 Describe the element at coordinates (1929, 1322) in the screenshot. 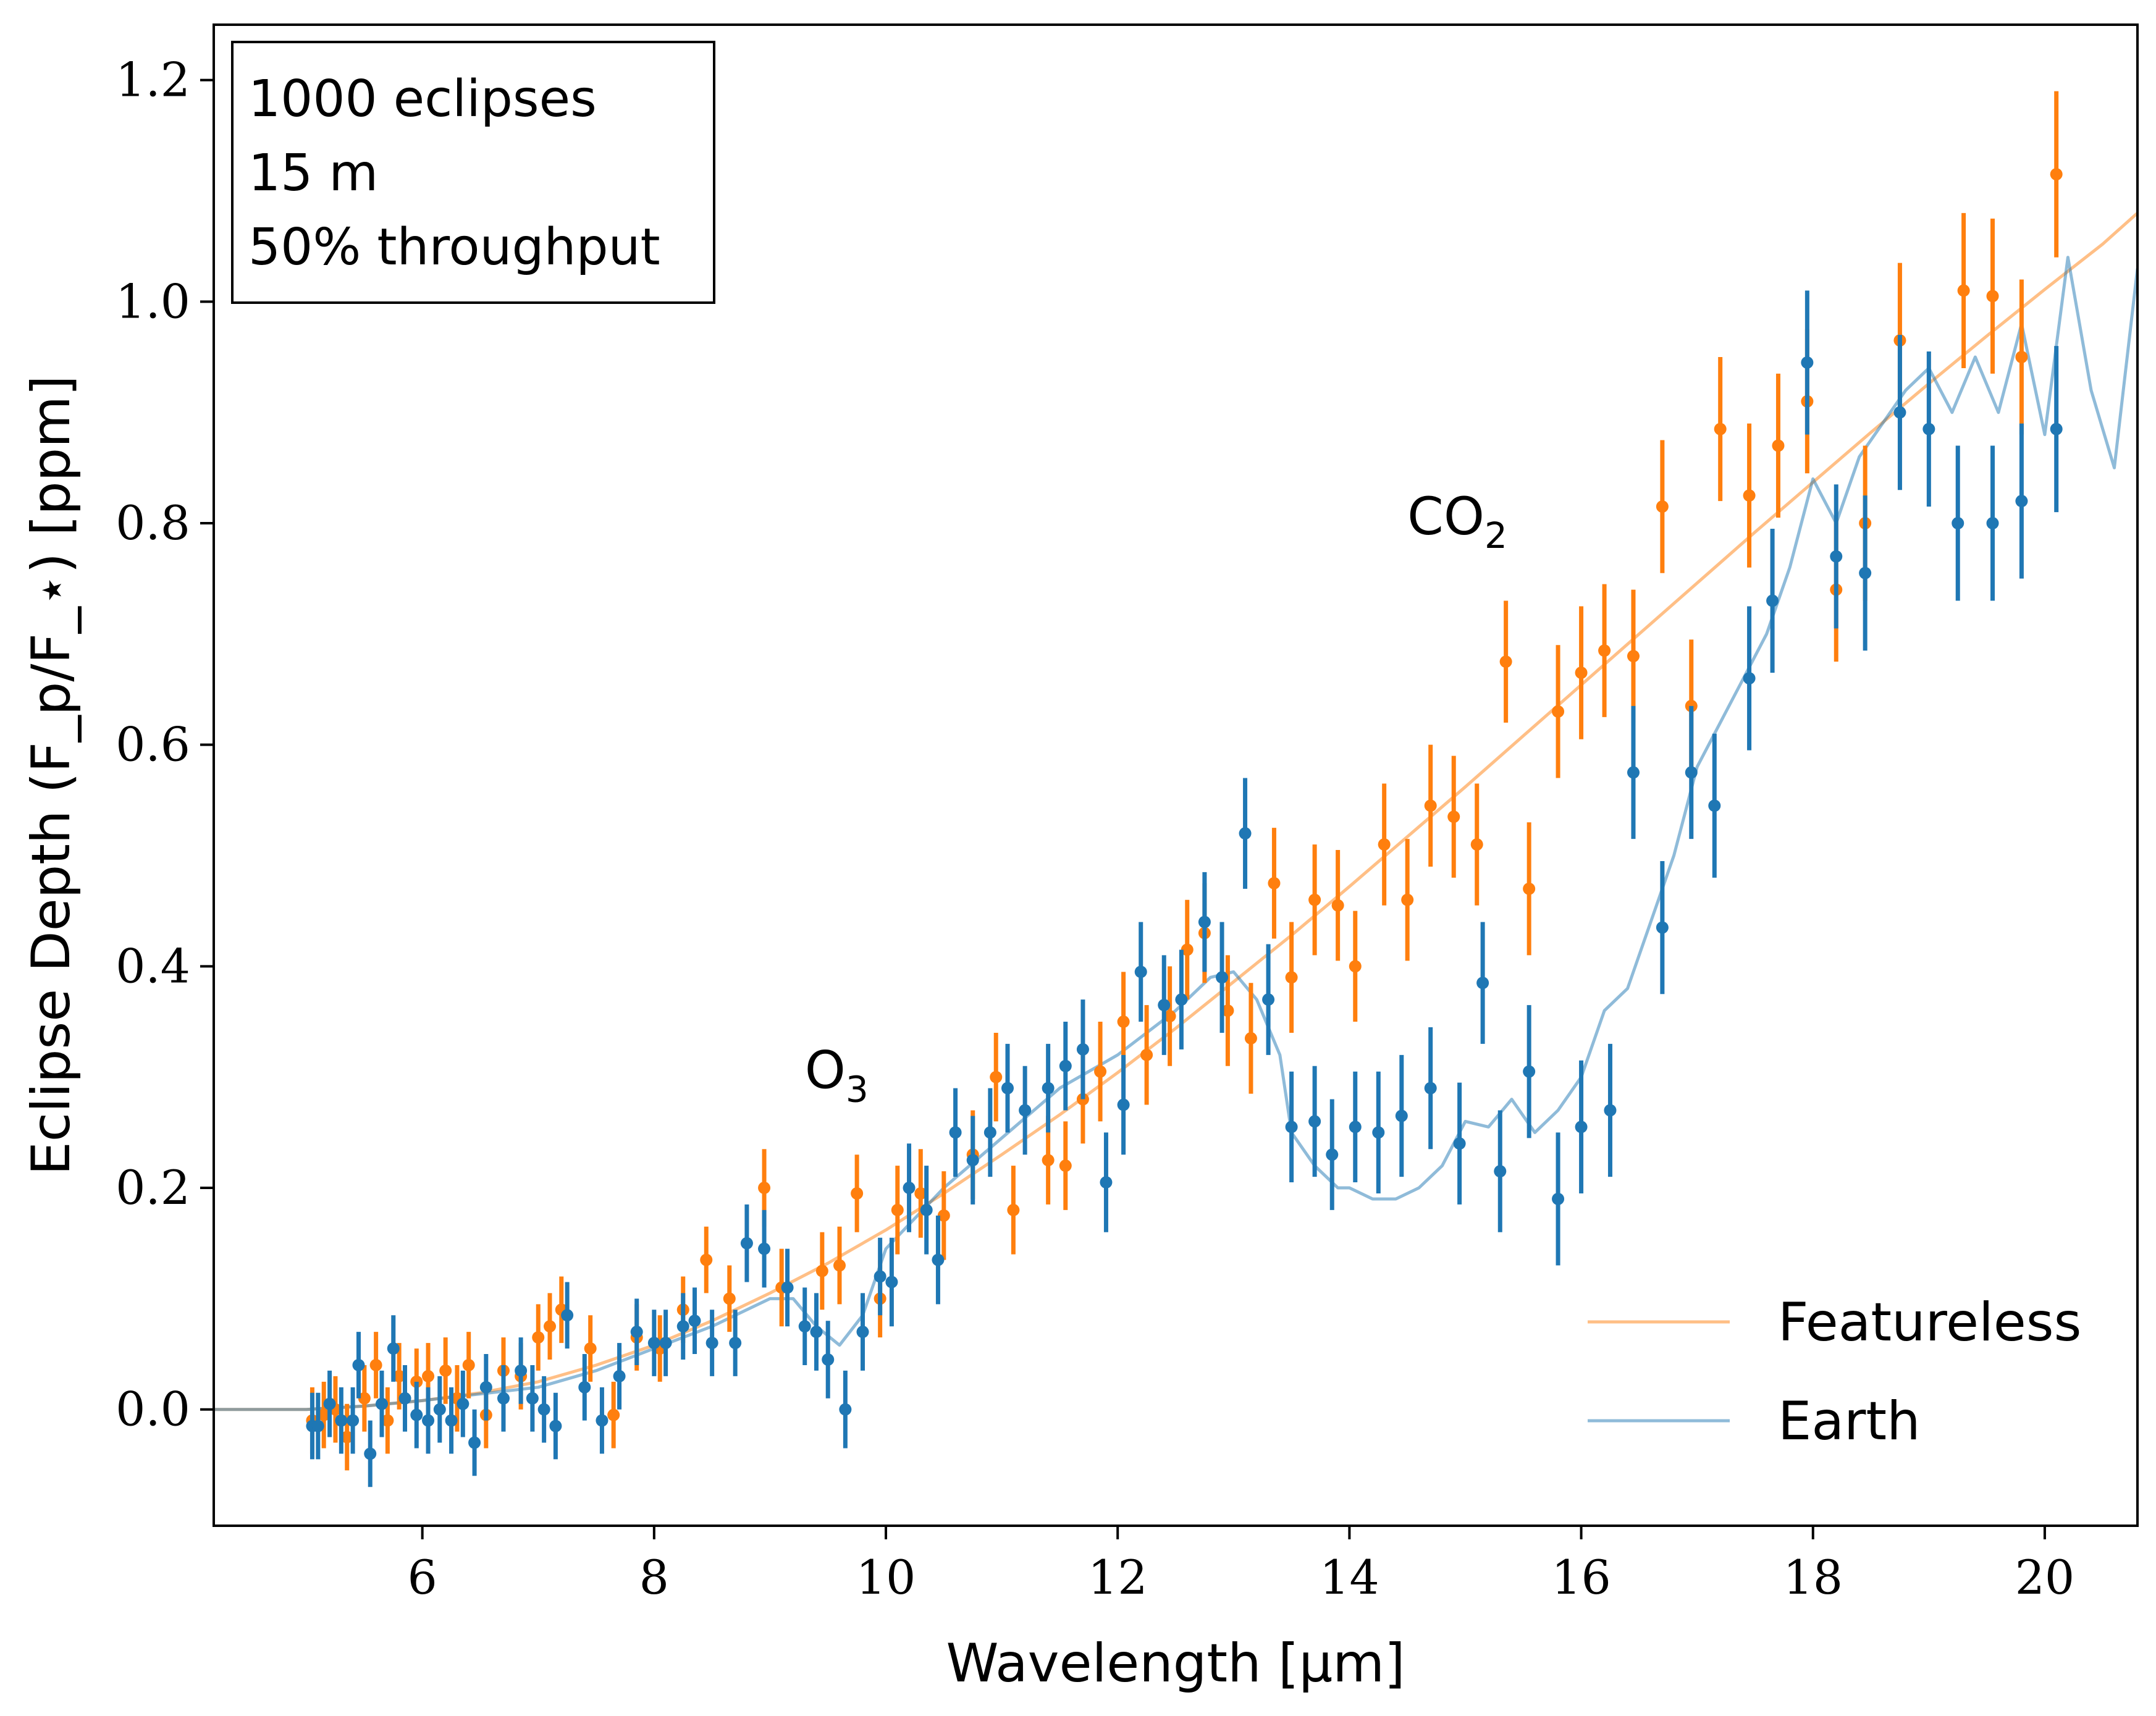

I see `legend-featureless-label: Featureless` at that location.